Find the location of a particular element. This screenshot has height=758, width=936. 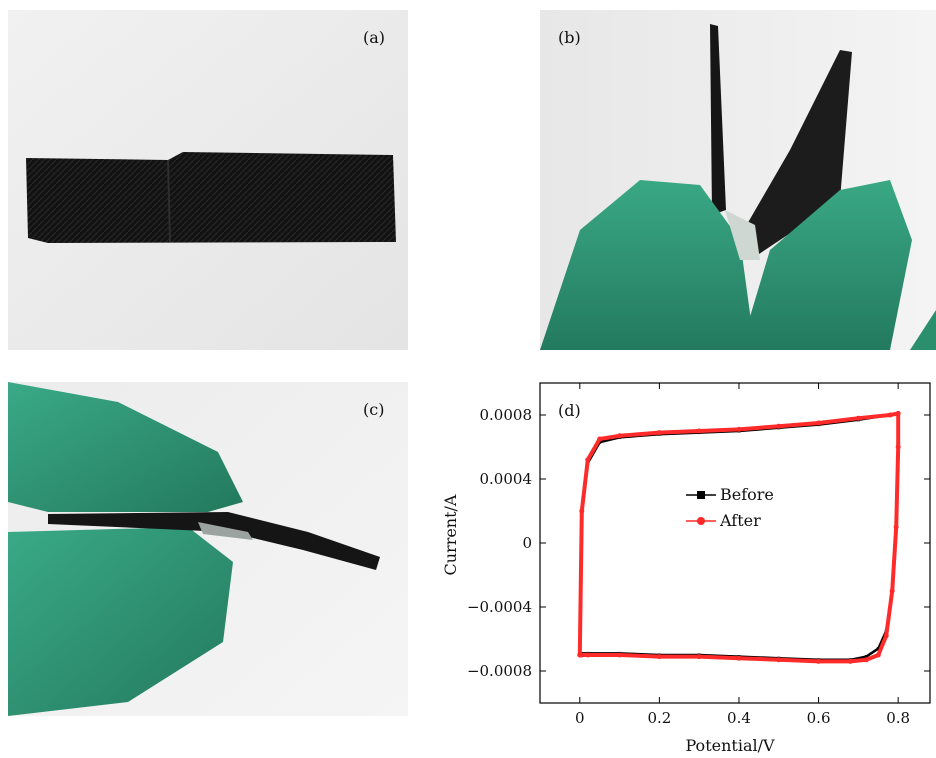

panel-label-a: (a) is located at coordinates (374, 37).